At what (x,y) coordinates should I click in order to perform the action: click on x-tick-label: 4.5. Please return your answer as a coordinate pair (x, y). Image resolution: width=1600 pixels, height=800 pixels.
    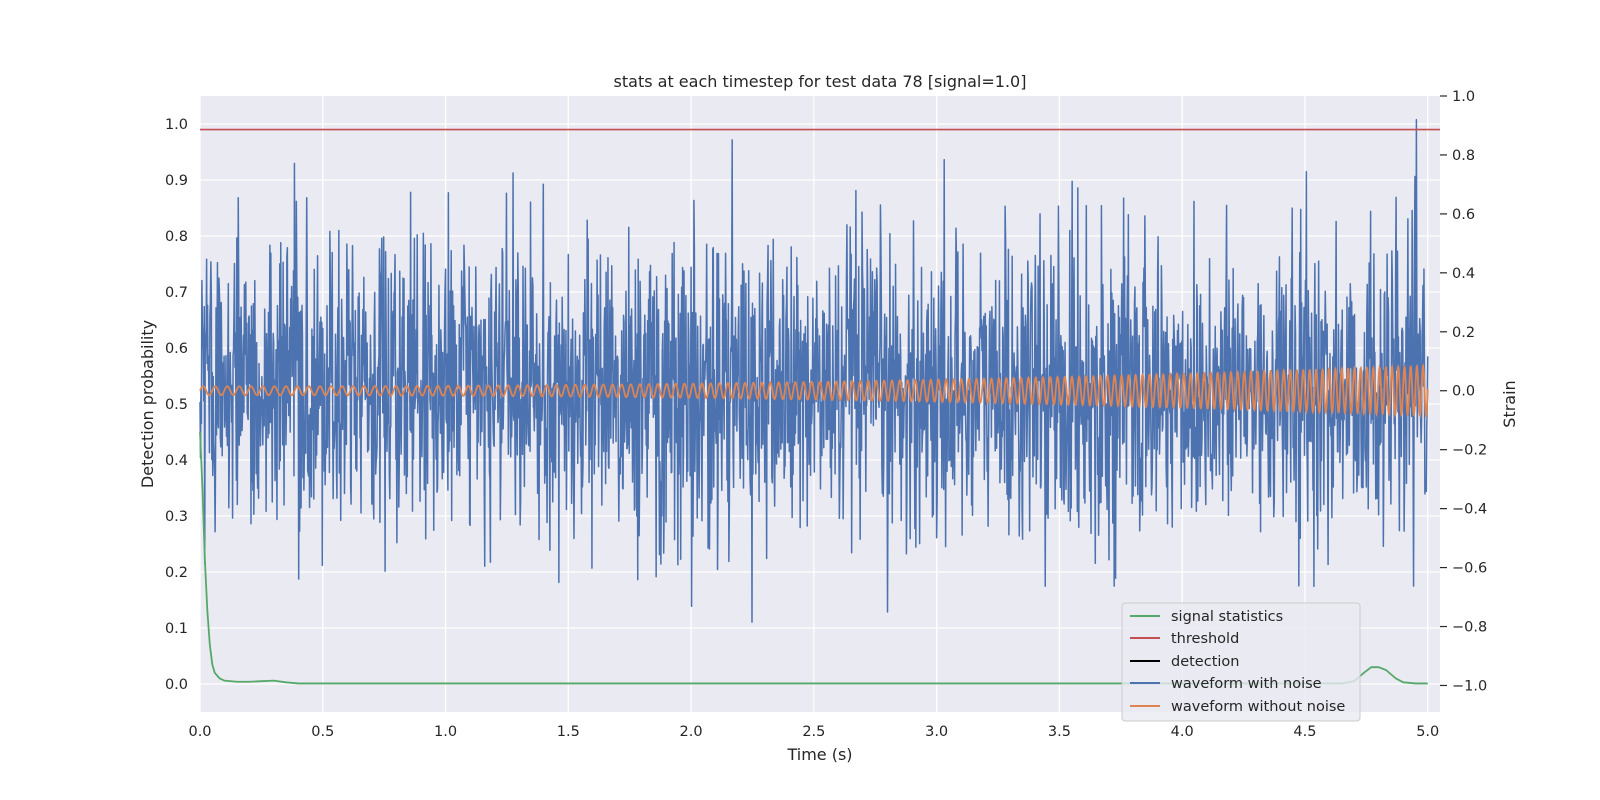
    Looking at the image, I should click on (1304, 732).